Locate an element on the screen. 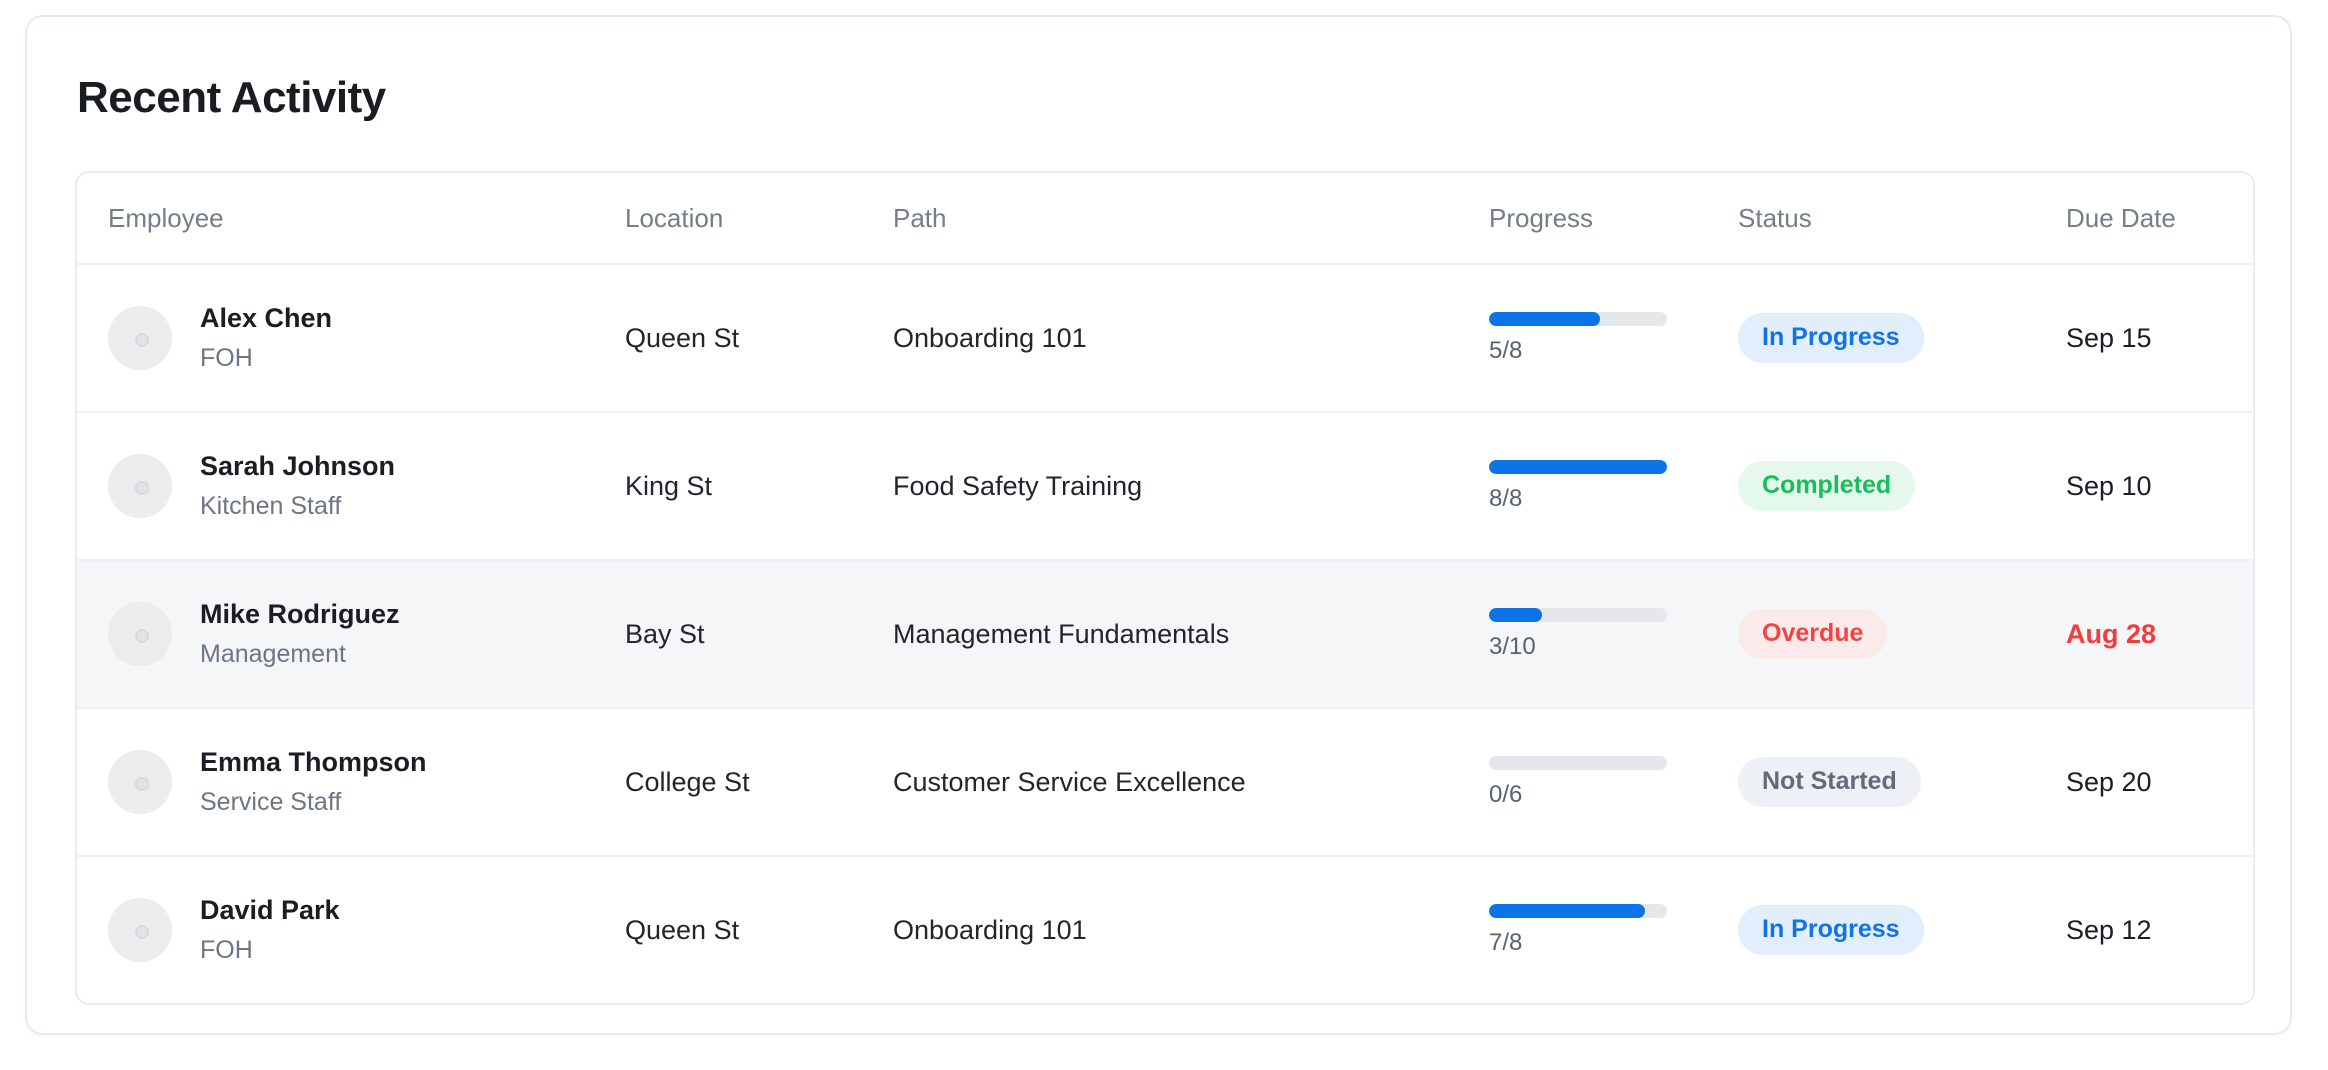  employee-cell: Alex Chen FOH is located at coordinates (366, 337).